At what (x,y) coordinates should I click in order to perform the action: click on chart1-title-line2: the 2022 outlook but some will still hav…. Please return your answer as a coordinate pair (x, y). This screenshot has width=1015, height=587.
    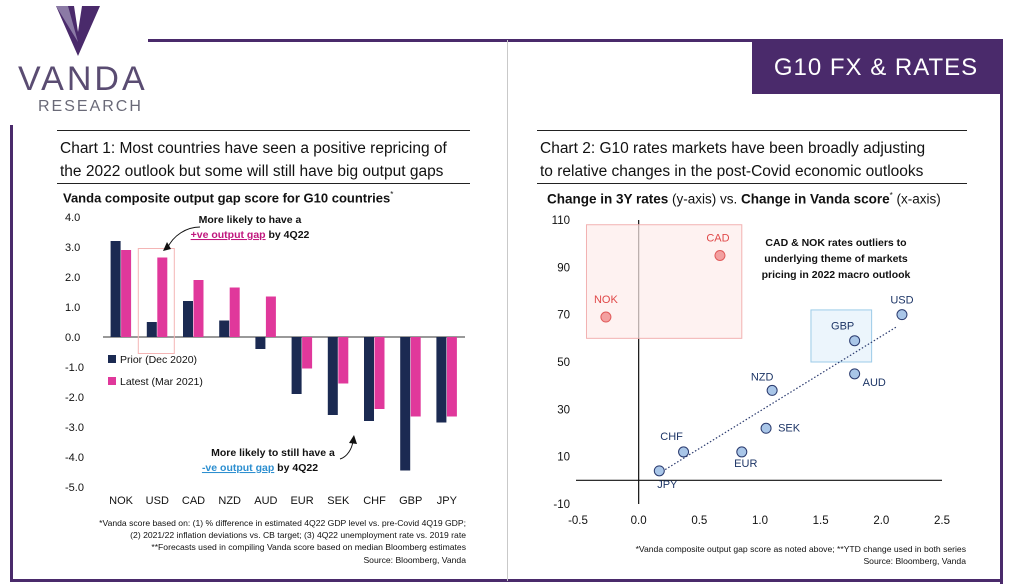
    Looking at the image, I should click on (252, 171).